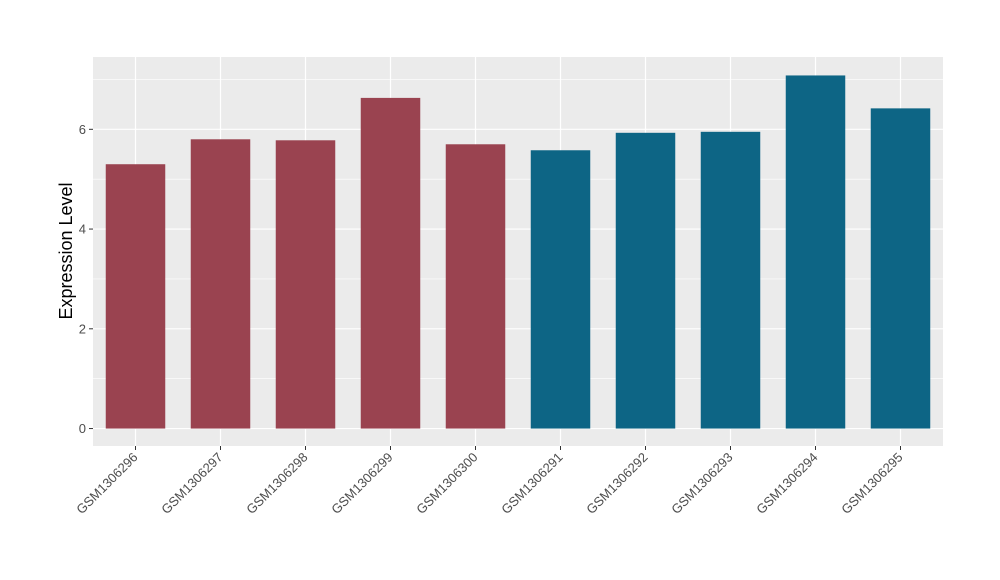  What do you see at coordinates (135, 296) in the screenshot?
I see `bar-GSM1306296` at bounding box center [135, 296].